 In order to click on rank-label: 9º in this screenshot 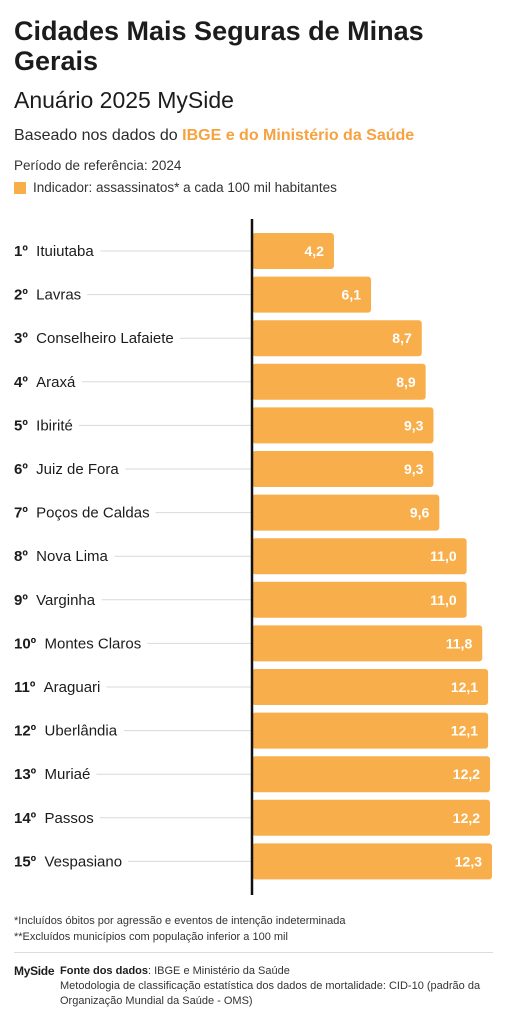, I will do `click(21, 600)`.